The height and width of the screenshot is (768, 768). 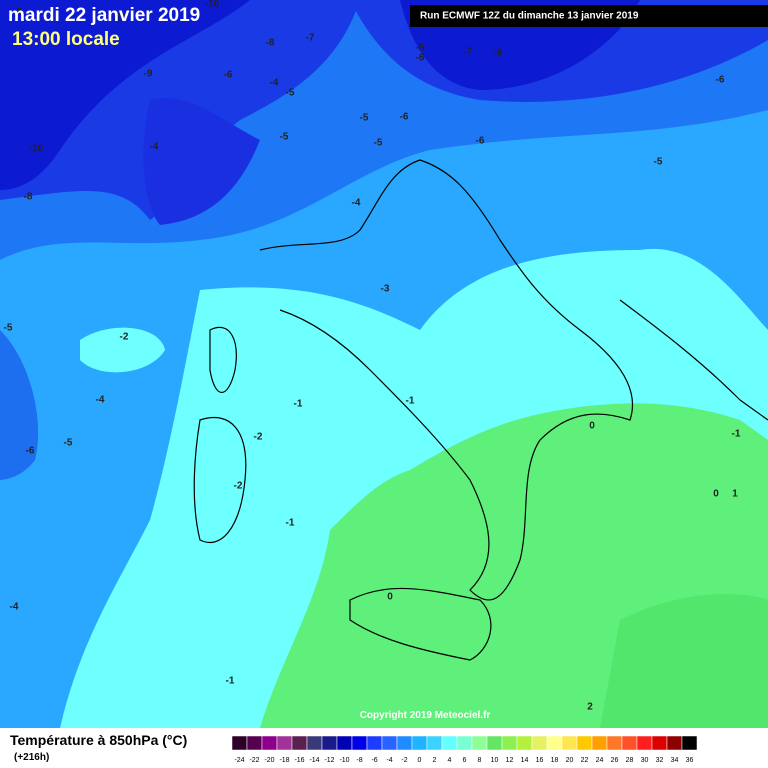 What do you see at coordinates (630, 760) in the screenshot?
I see `scale-label: 28` at bounding box center [630, 760].